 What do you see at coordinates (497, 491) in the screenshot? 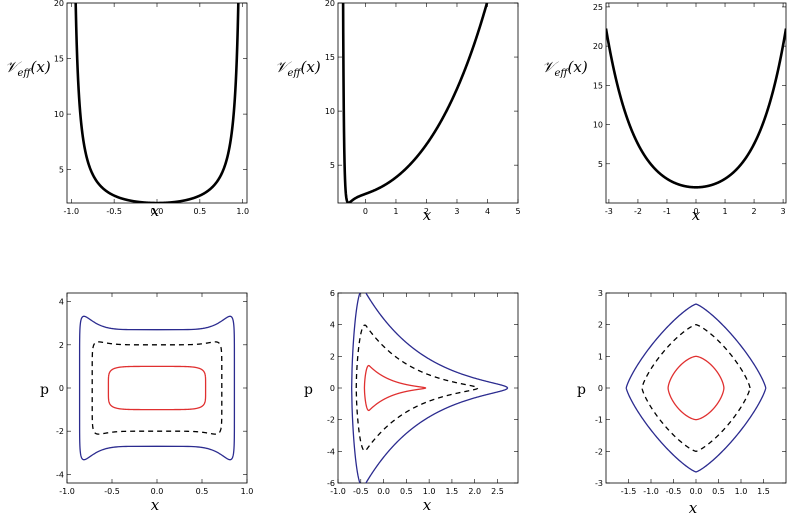
I see `x-tick-label: 2.5` at bounding box center [497, 491].